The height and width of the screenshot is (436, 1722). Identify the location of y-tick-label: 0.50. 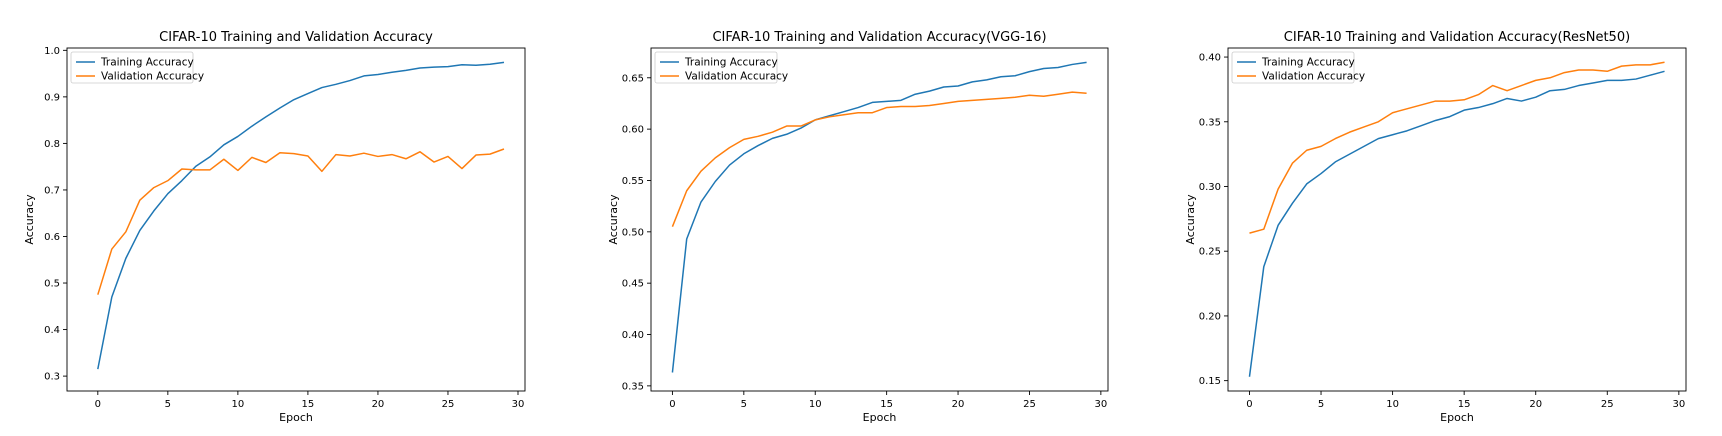
(633, 232).